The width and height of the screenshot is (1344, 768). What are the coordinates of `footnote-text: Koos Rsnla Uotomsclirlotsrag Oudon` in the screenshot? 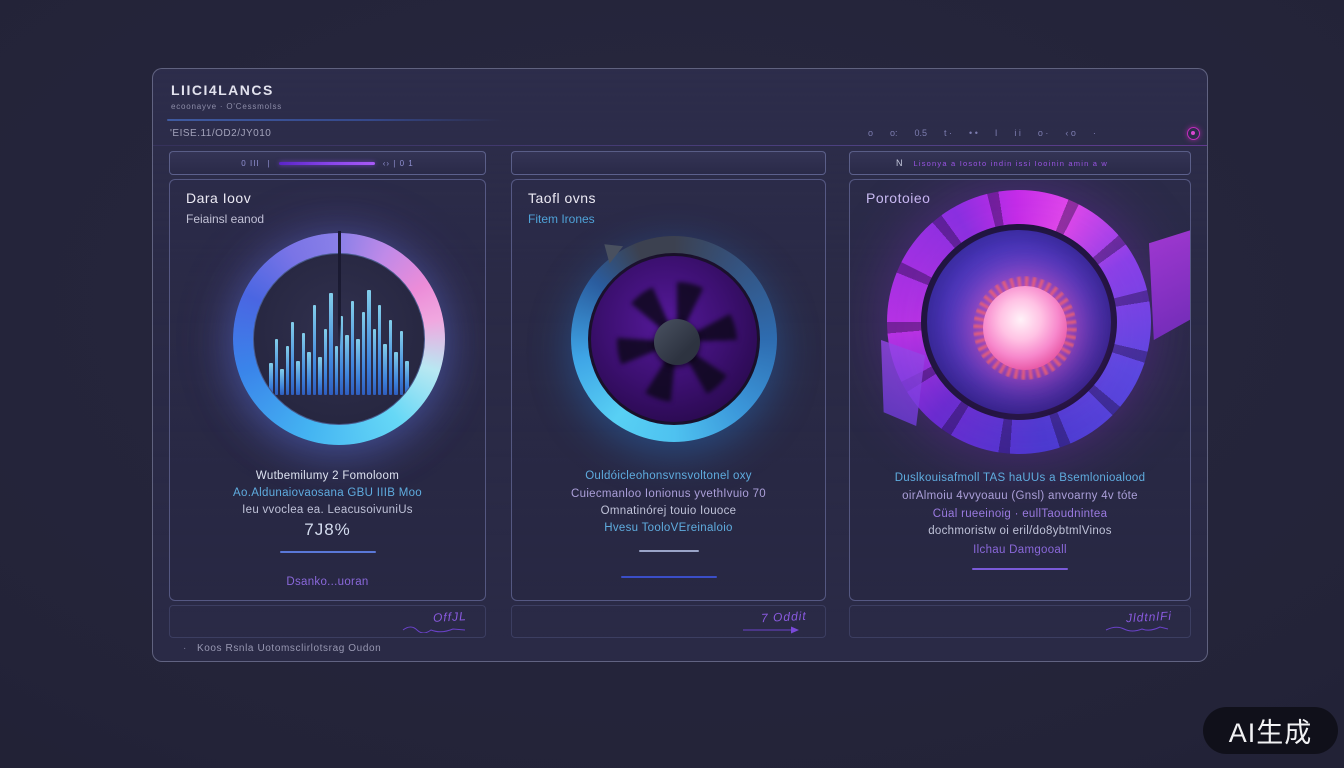 It's located at (289, 648).